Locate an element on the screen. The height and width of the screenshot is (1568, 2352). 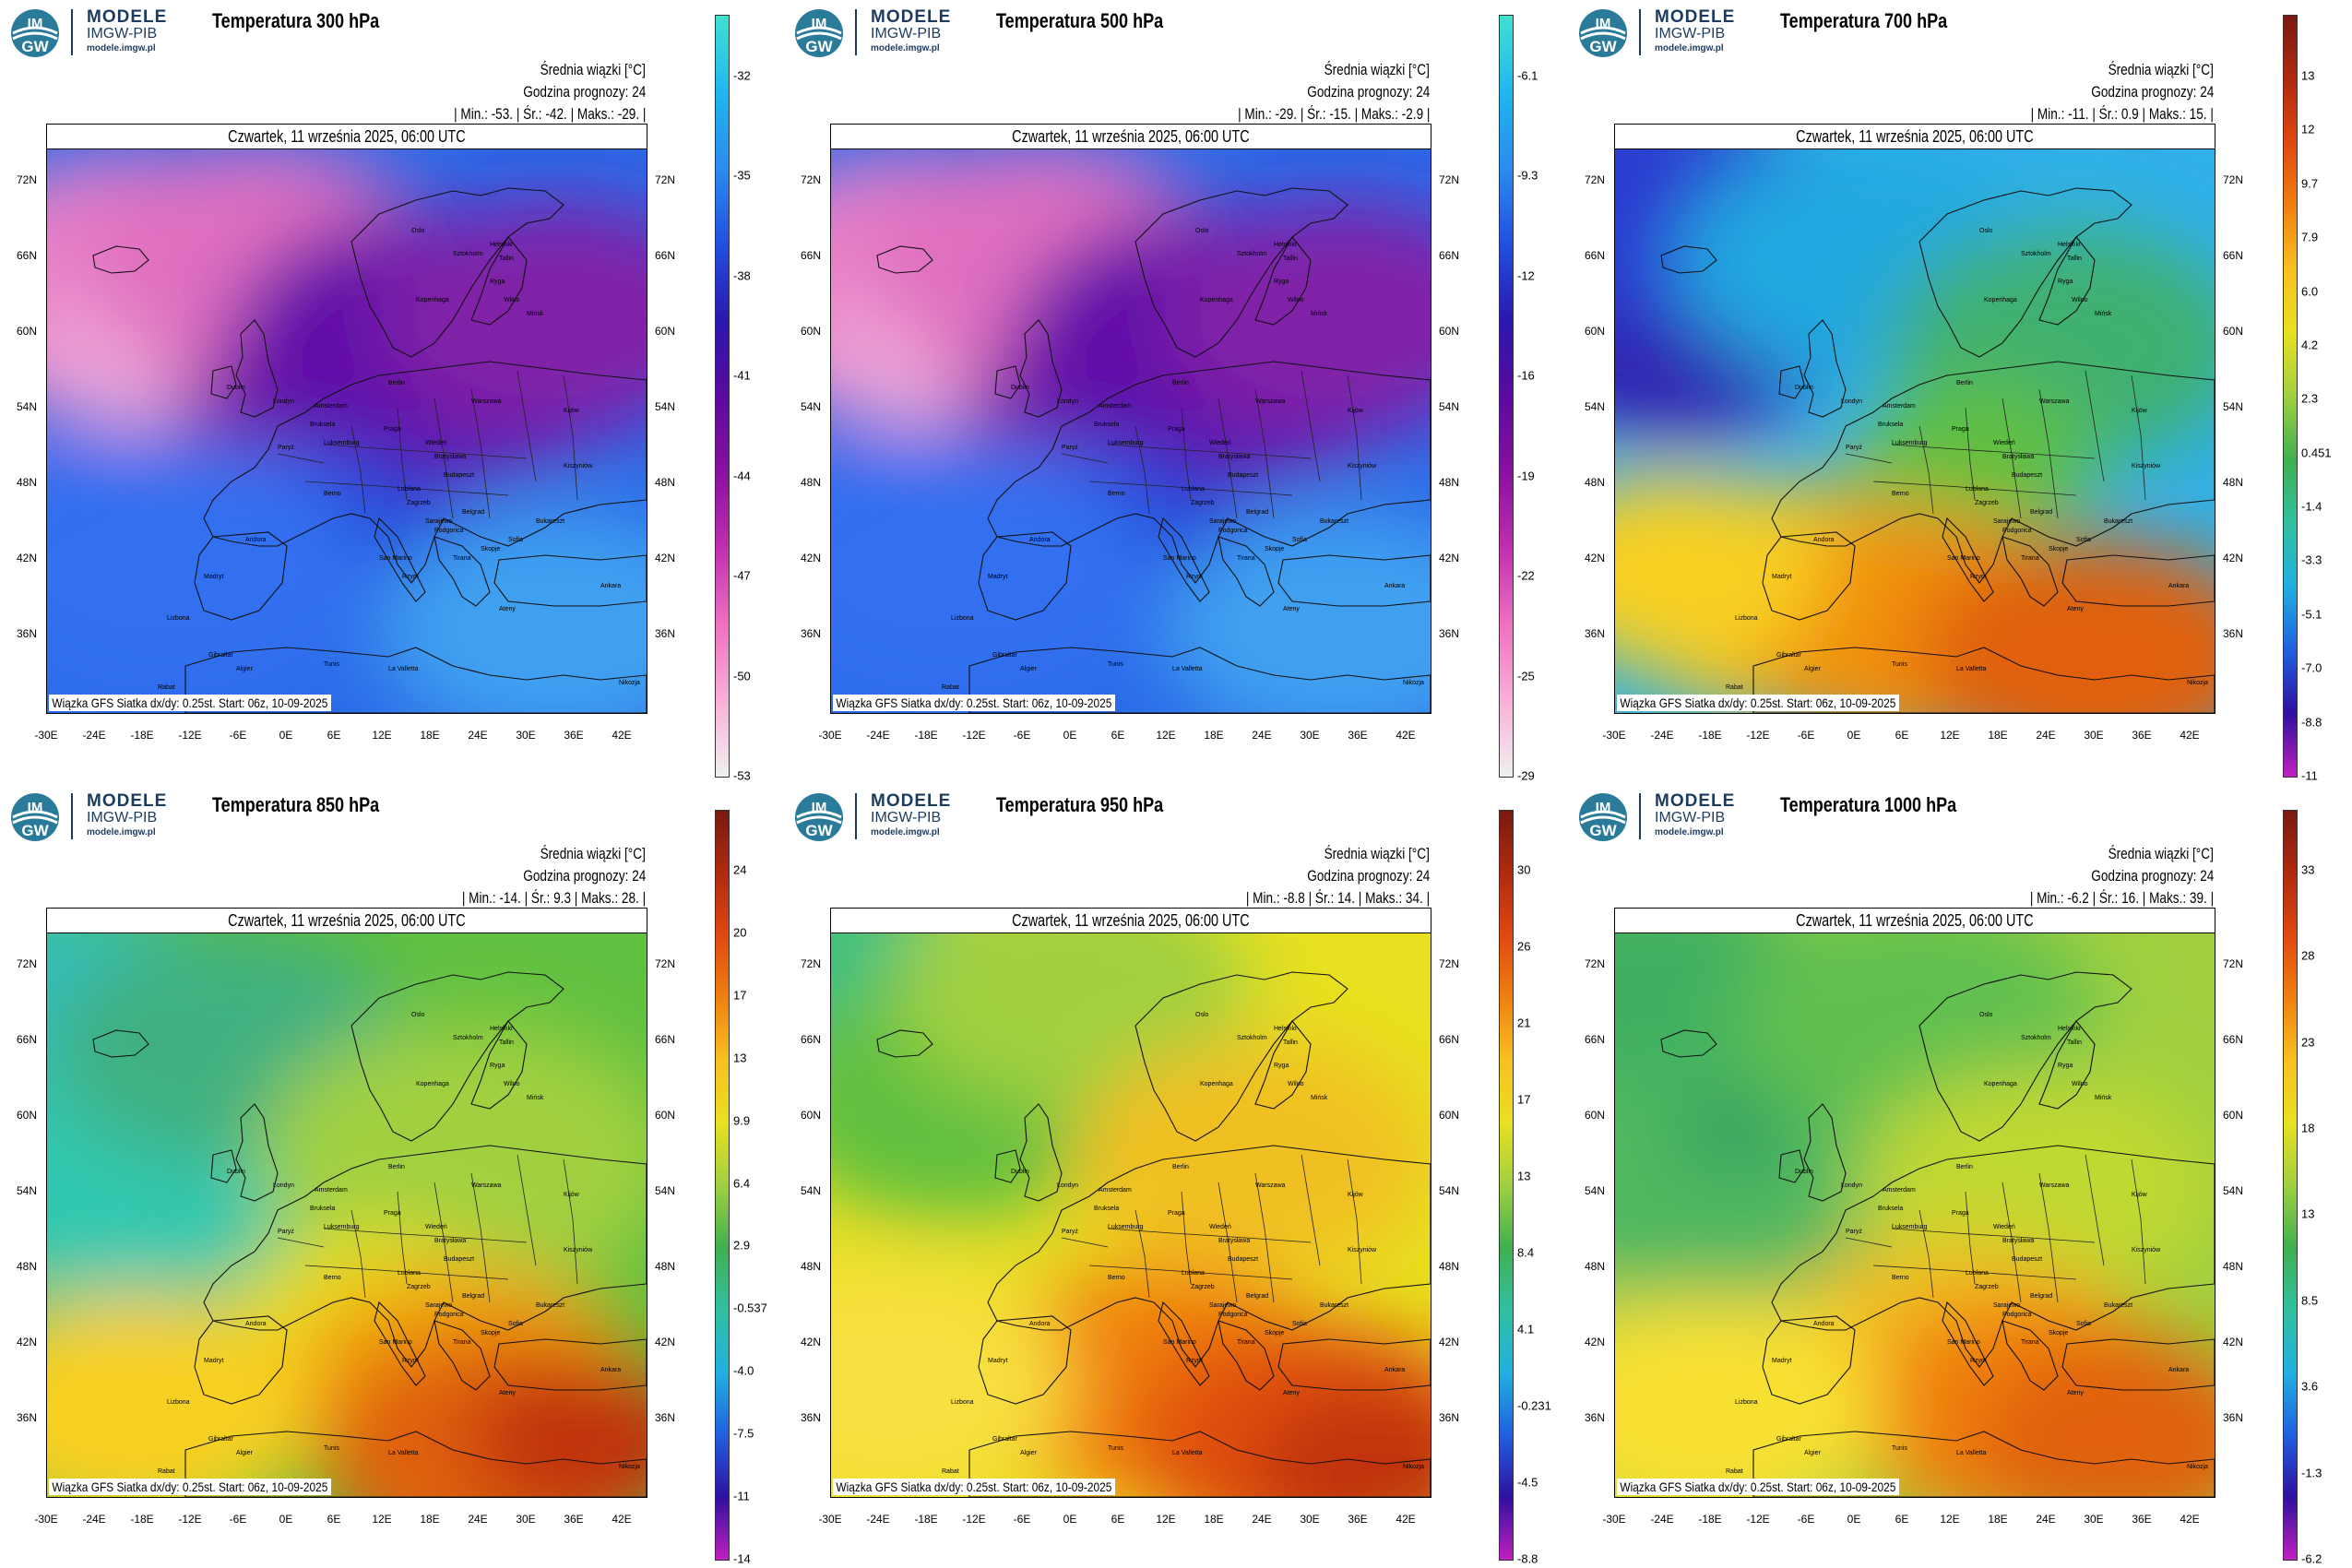
logo-line-1: MODELE is located at coordinates (911, 17).